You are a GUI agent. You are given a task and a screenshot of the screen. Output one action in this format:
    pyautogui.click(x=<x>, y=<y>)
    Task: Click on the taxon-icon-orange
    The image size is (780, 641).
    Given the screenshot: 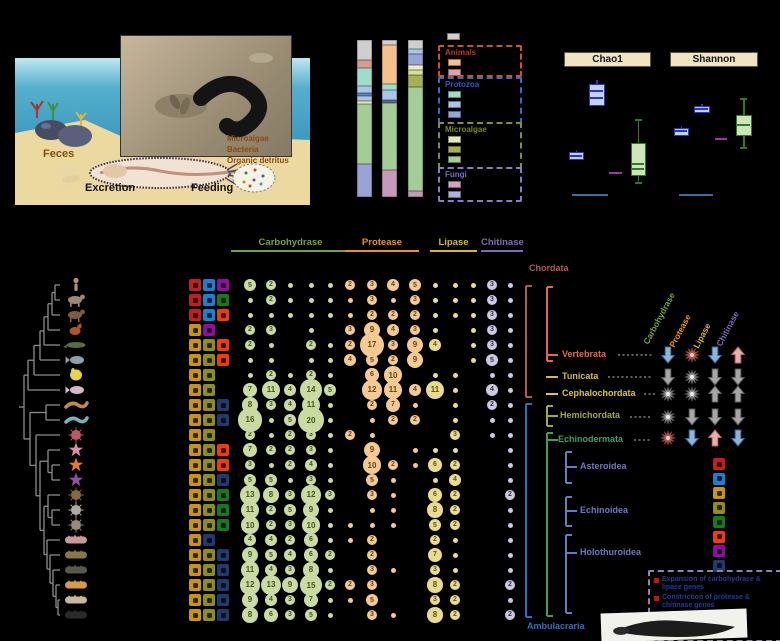 What is the action you would take?
    pyautogui.click(x=223, y=315)
    